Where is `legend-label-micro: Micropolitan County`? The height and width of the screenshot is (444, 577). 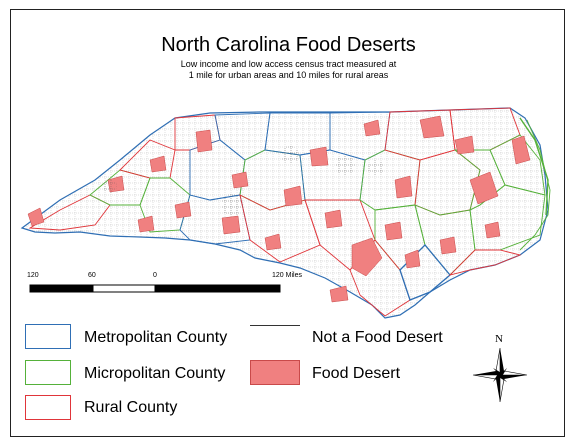
legend-label-micro: Micropolitan County is located at coordinates (155, 373).